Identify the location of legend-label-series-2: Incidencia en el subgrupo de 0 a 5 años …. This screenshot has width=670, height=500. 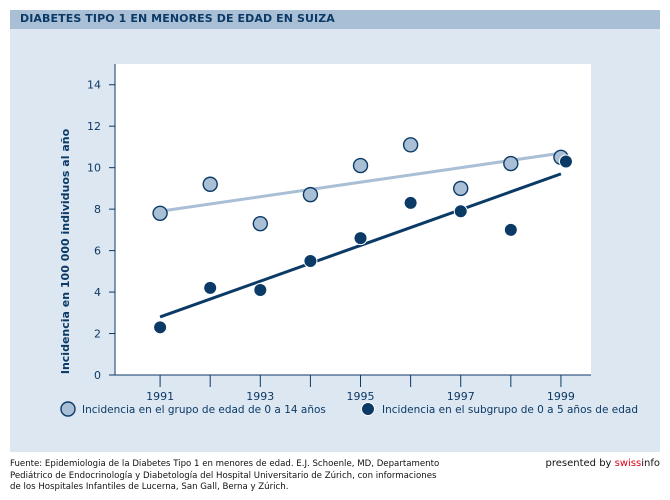
(510, 410).